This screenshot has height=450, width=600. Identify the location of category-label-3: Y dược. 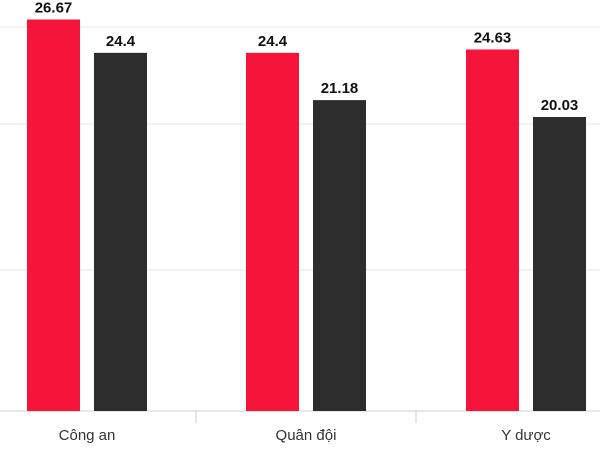
(526, 435).